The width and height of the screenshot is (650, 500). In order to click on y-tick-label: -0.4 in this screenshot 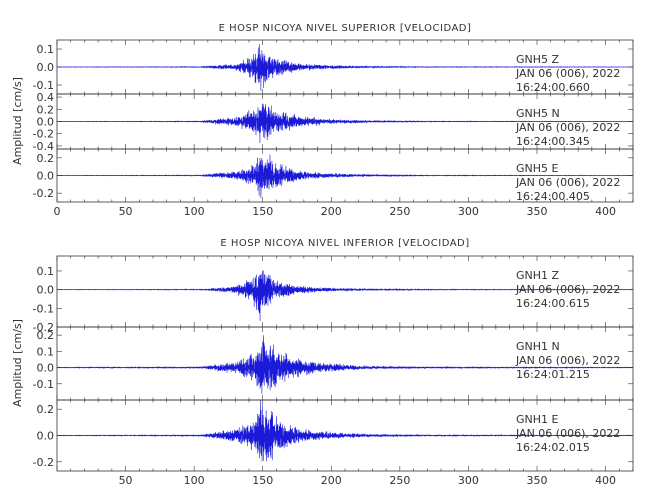, I will do `click(43, 146)`.